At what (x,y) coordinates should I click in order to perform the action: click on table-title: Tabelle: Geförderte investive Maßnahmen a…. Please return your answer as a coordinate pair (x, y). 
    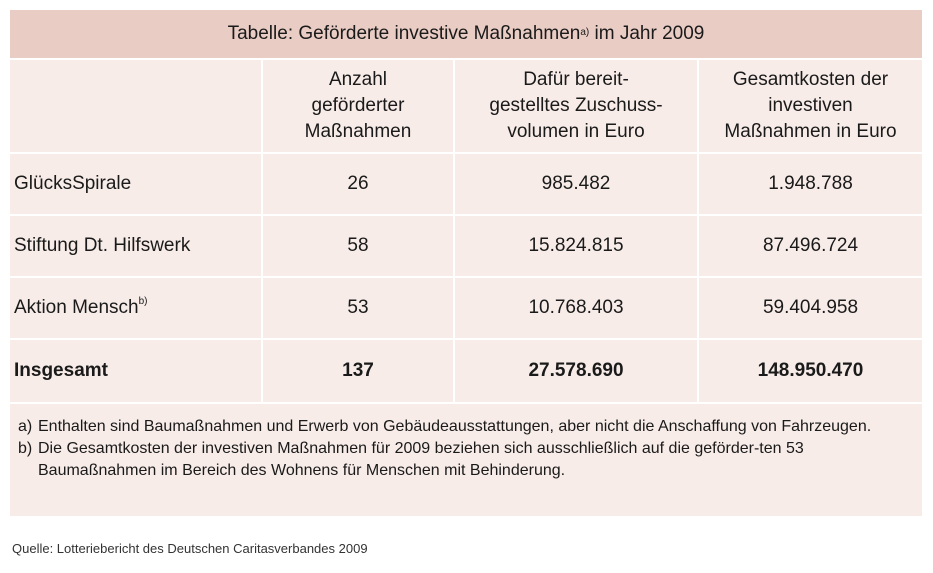
    Looking at the image, I should click on (466, 35).